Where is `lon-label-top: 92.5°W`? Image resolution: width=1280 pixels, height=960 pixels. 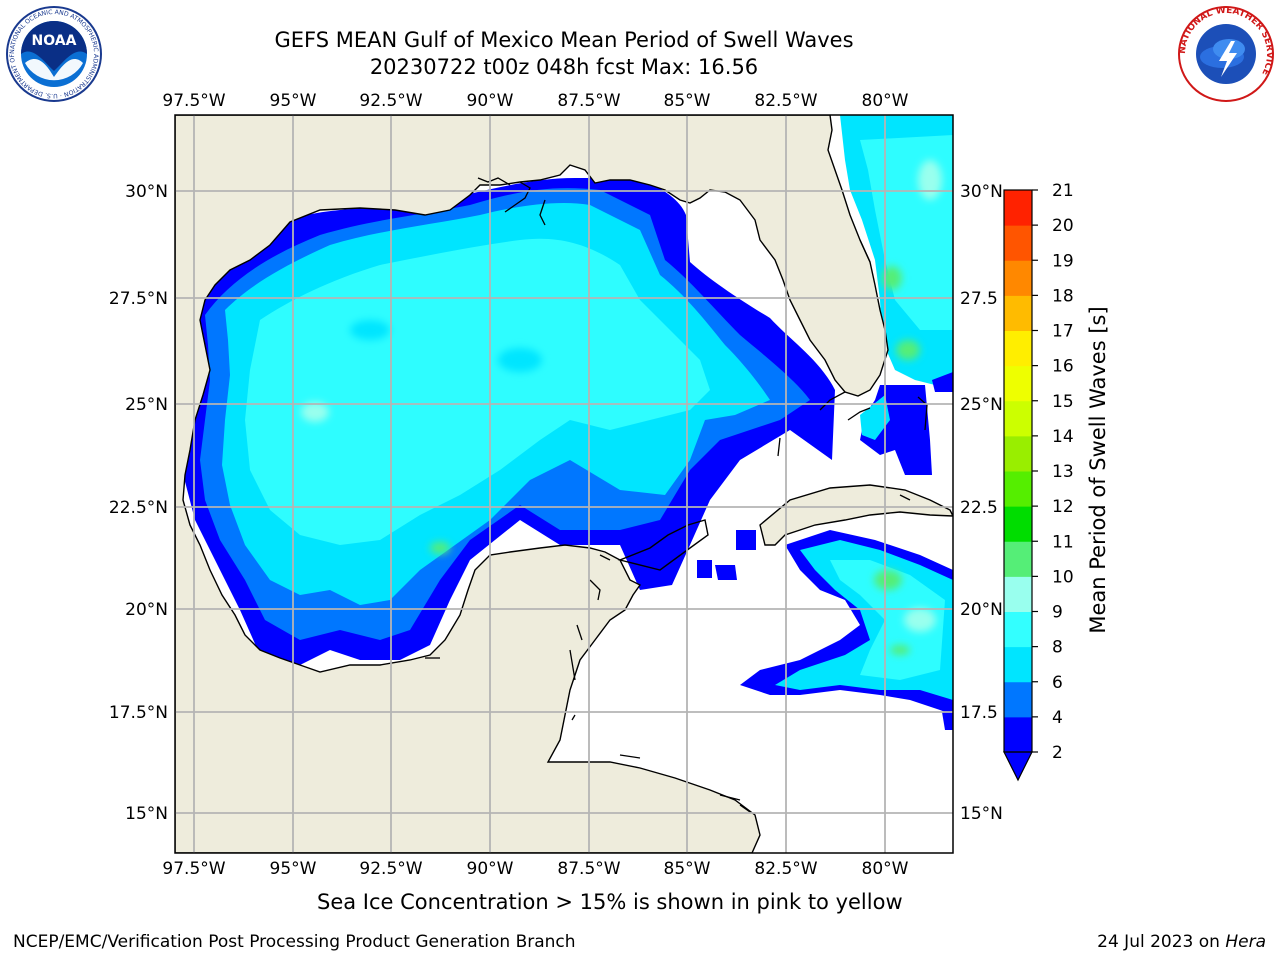
lon-label-top: 92.5°W is located at coordinates (390, 101).